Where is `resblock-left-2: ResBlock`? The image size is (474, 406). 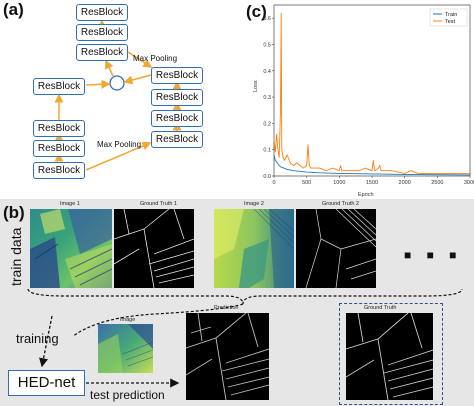
resblock-left-2: ResBlock is located at coordinates (59, 128).